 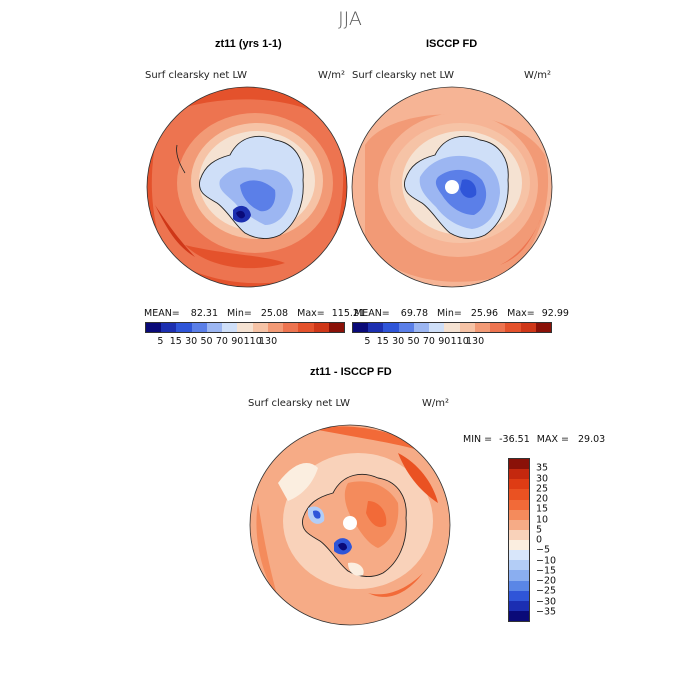 What do you see at coordinates (247, 187) in the screenshot?
I see `panel1-map` at bounding box center [247, 187].